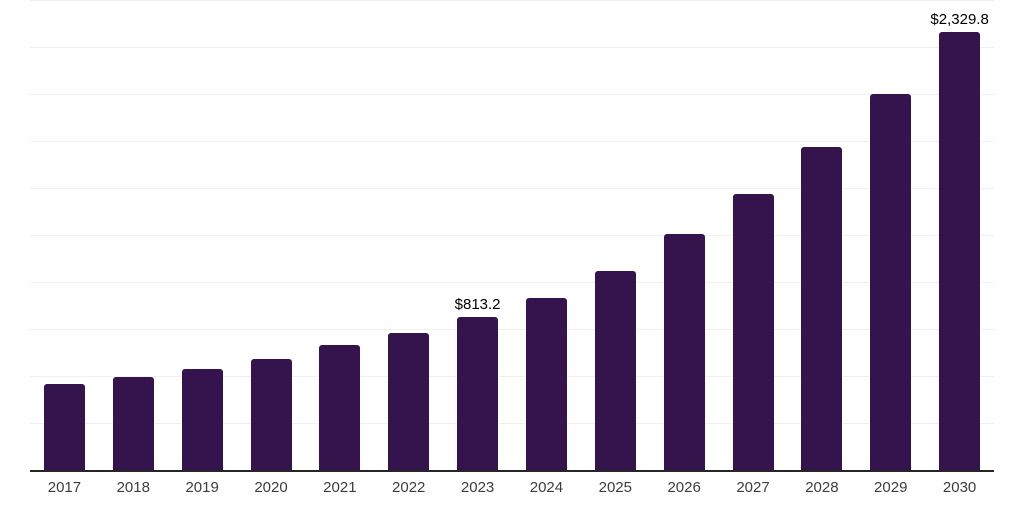 This screenshot has width=1024, height=512. Describe the element at coordinates (64, 487) in the screenshot. I see `x-axis-label-2017: 2017` at that location.